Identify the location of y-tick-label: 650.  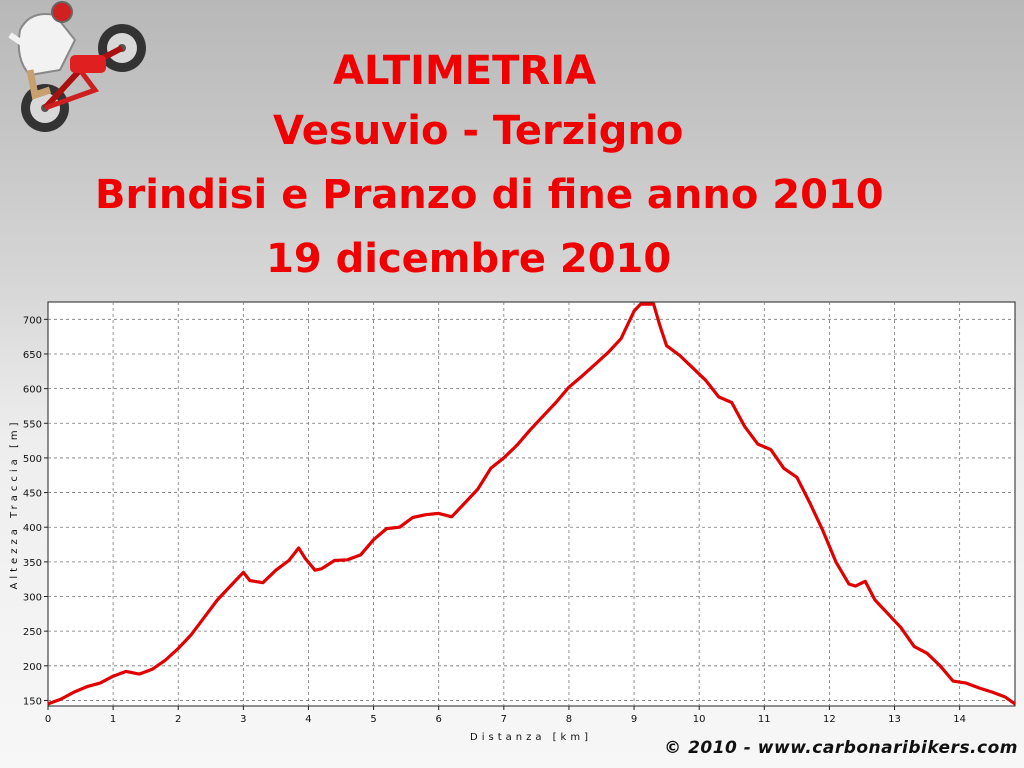
(32, 355).